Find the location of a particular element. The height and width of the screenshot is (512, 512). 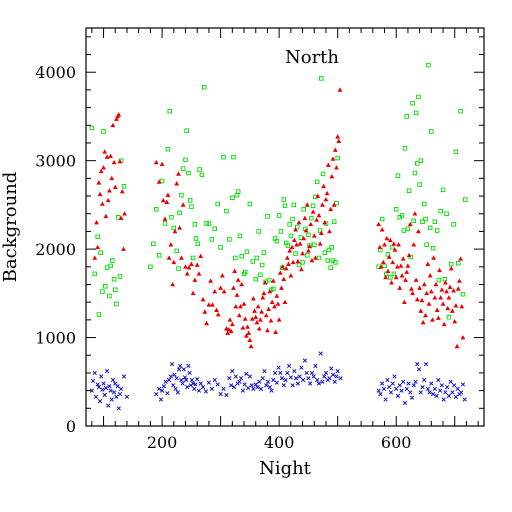

y-tick-label: 2000 is located at coordinates (55, 249).